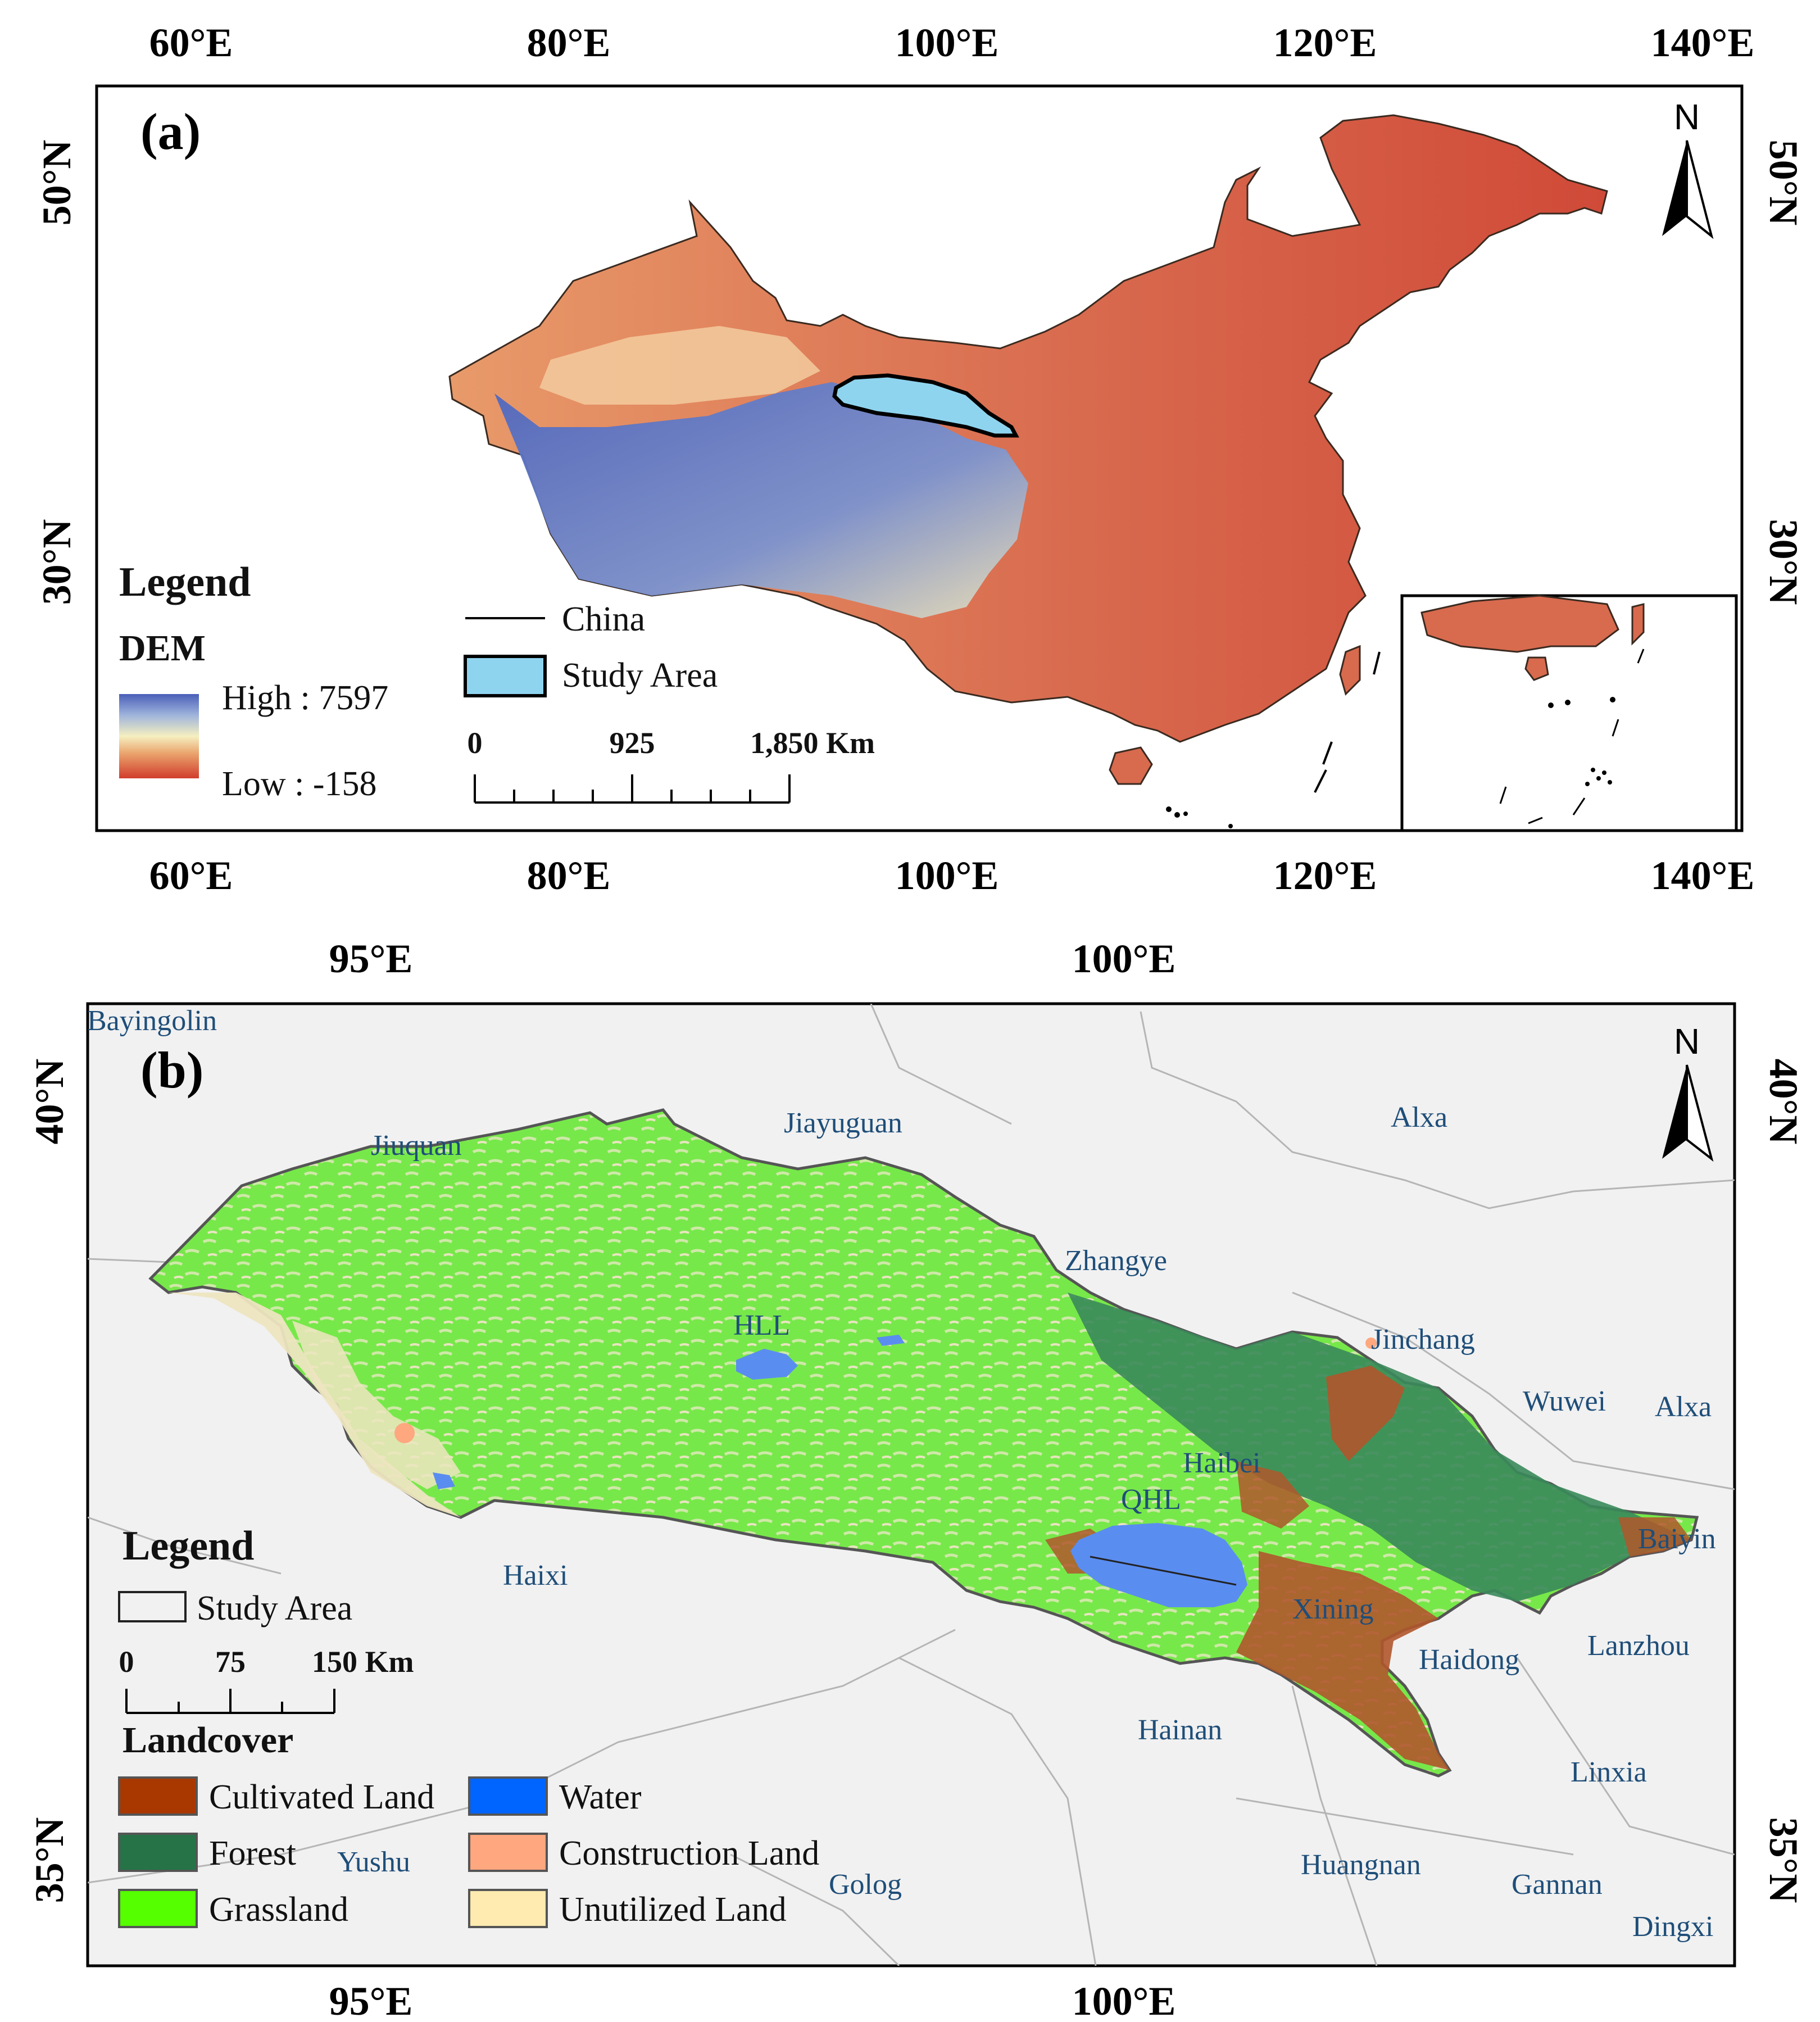  I want to click on svg-text: 925, so click(632, 743).